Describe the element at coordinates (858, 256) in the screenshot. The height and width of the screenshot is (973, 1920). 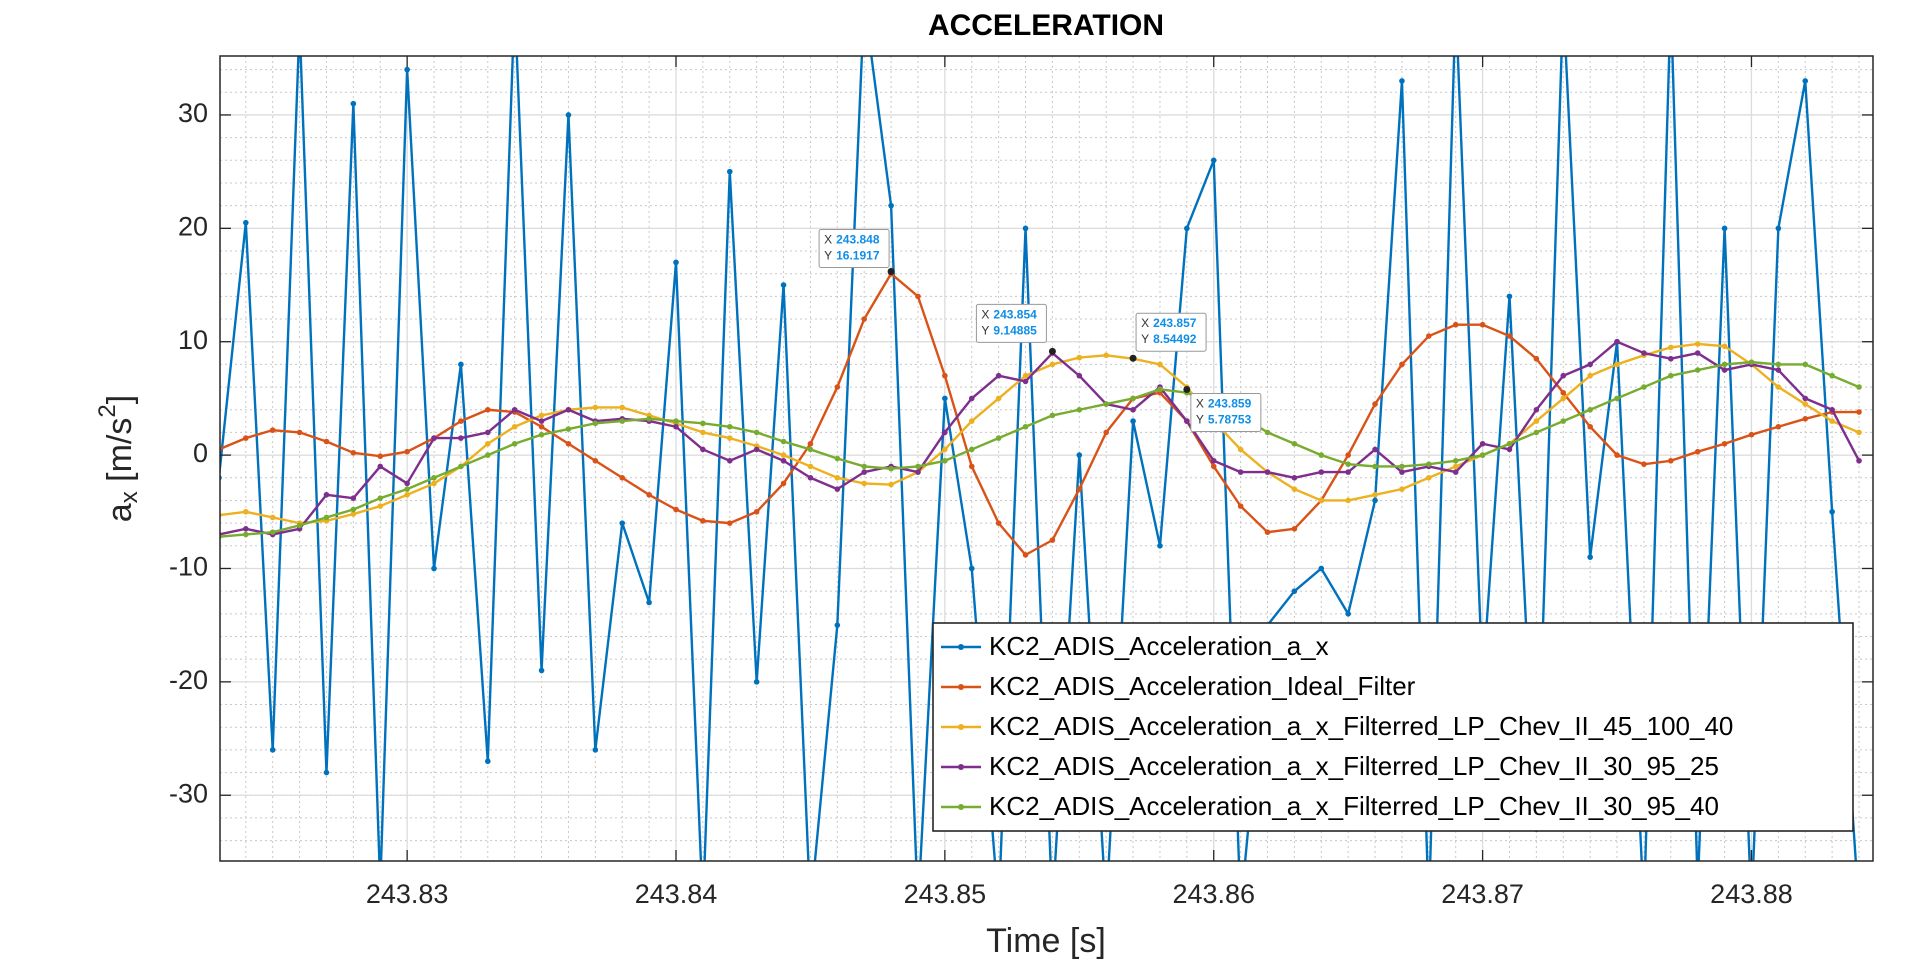
I see `datatip-value: 16.1917` at that location.